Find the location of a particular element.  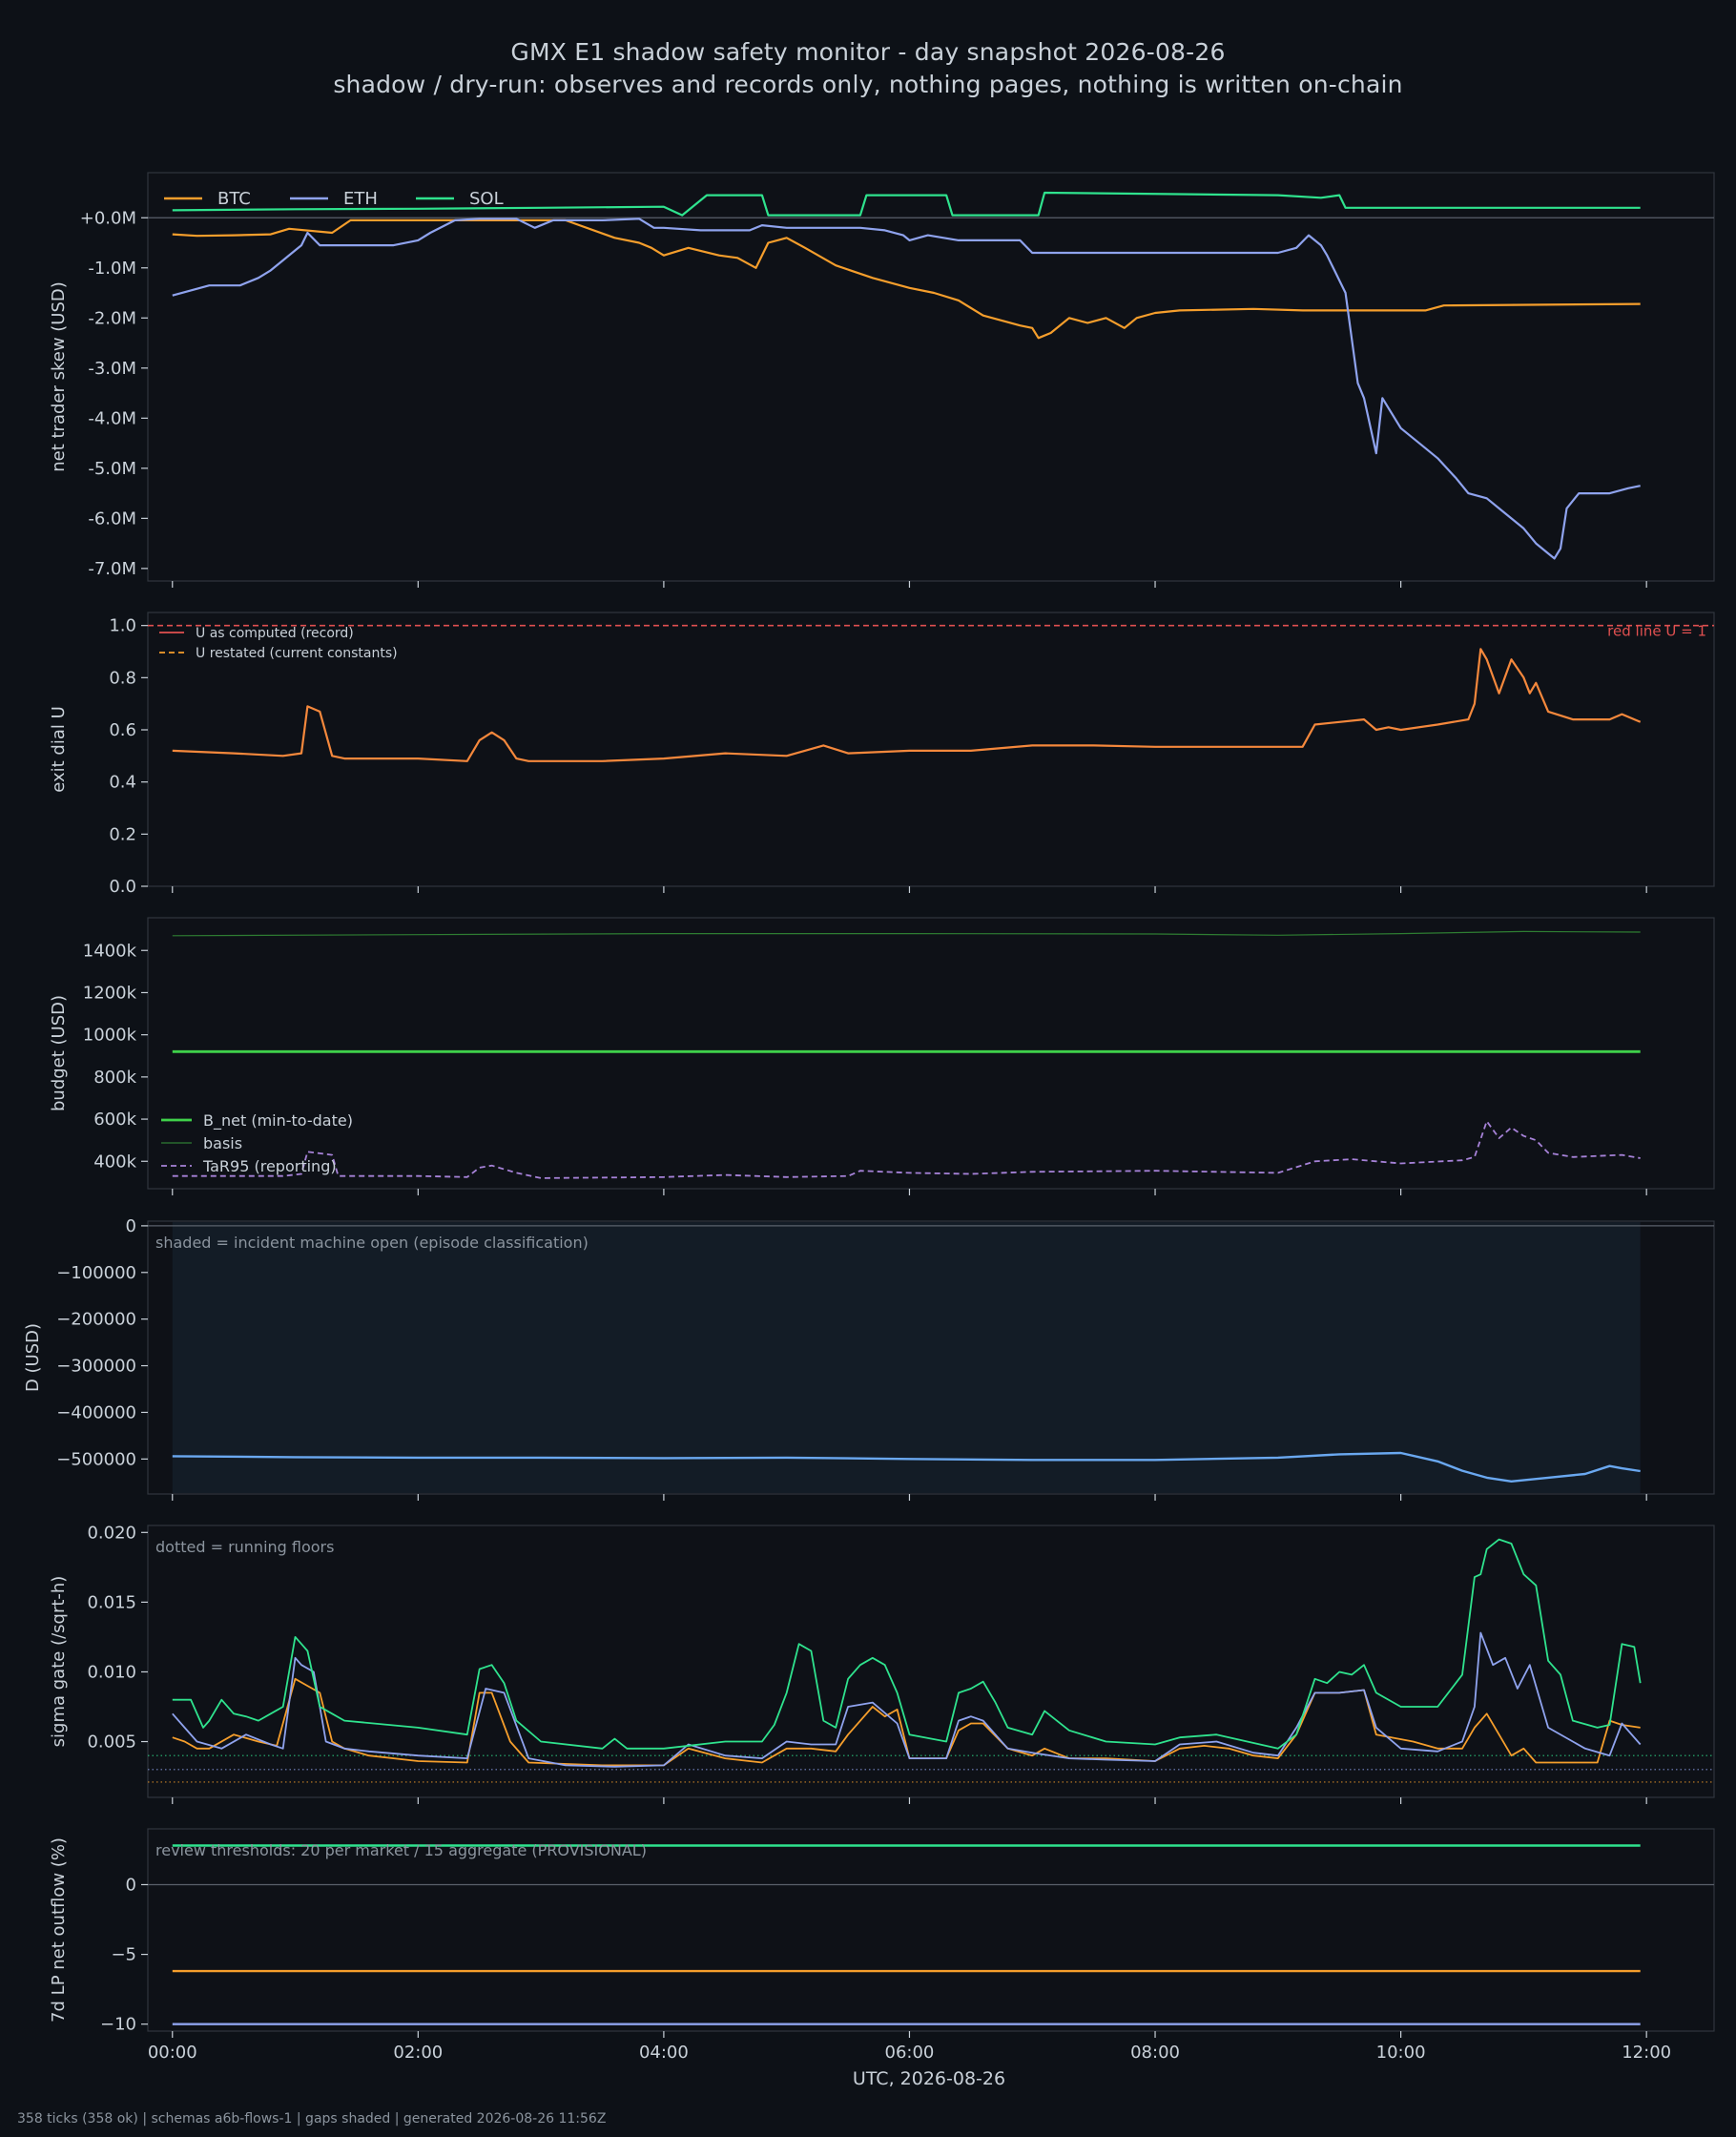

y-tick-label: -6.0M is located at coordinates (112, 518).